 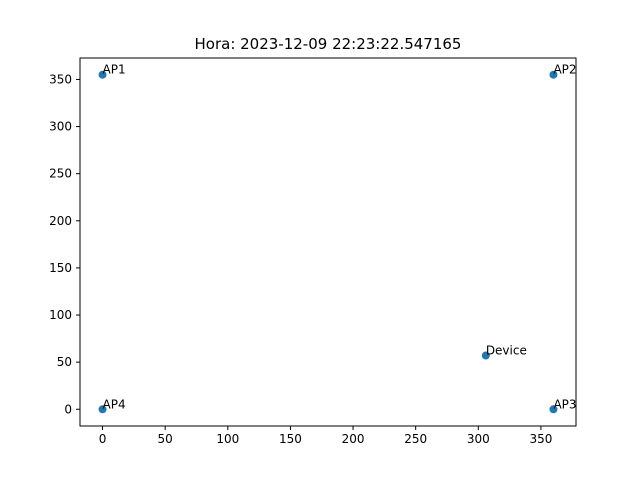 What do you see at coordinates (328, 44) in the screenshot?
I see `chart-title: Hora: 2023-12-09 22:23:22.547165` at bounding box center [328, 44].